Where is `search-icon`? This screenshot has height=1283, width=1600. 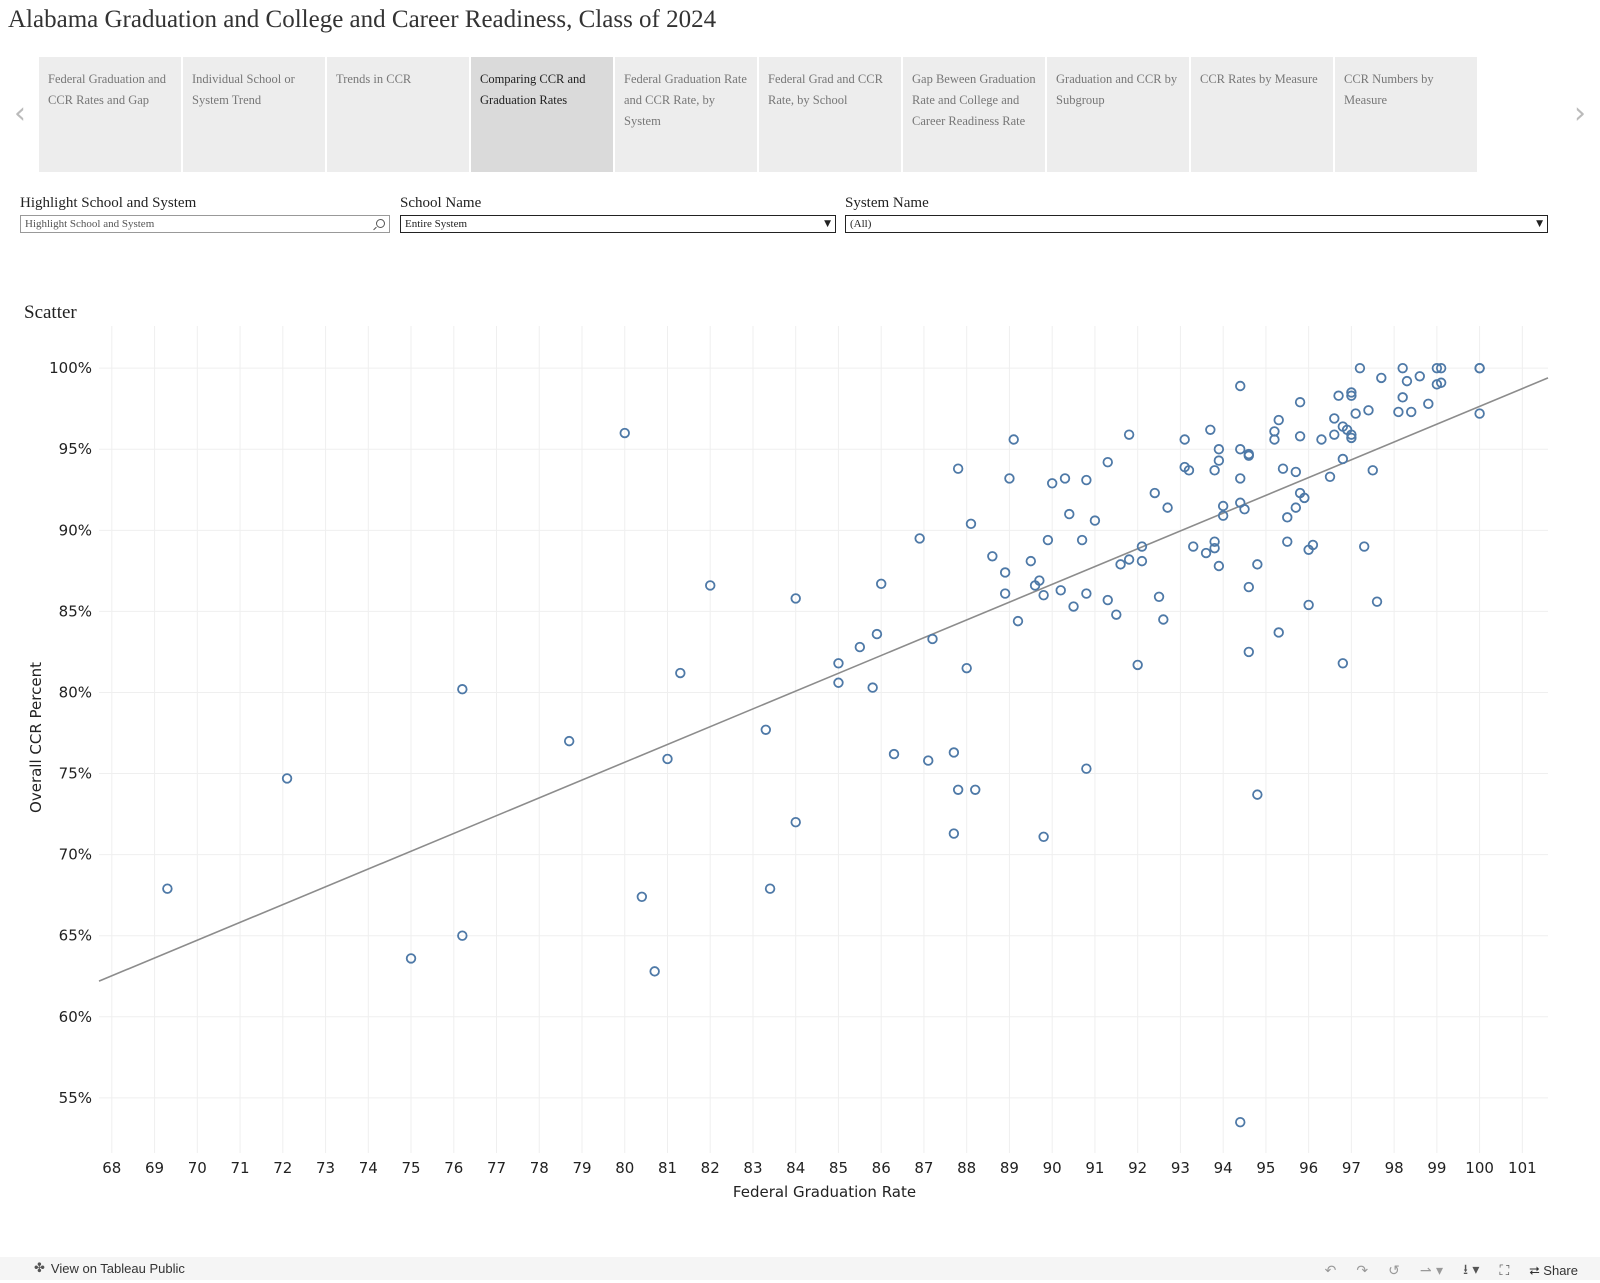
search-icon is located at coordinates (380, 223).